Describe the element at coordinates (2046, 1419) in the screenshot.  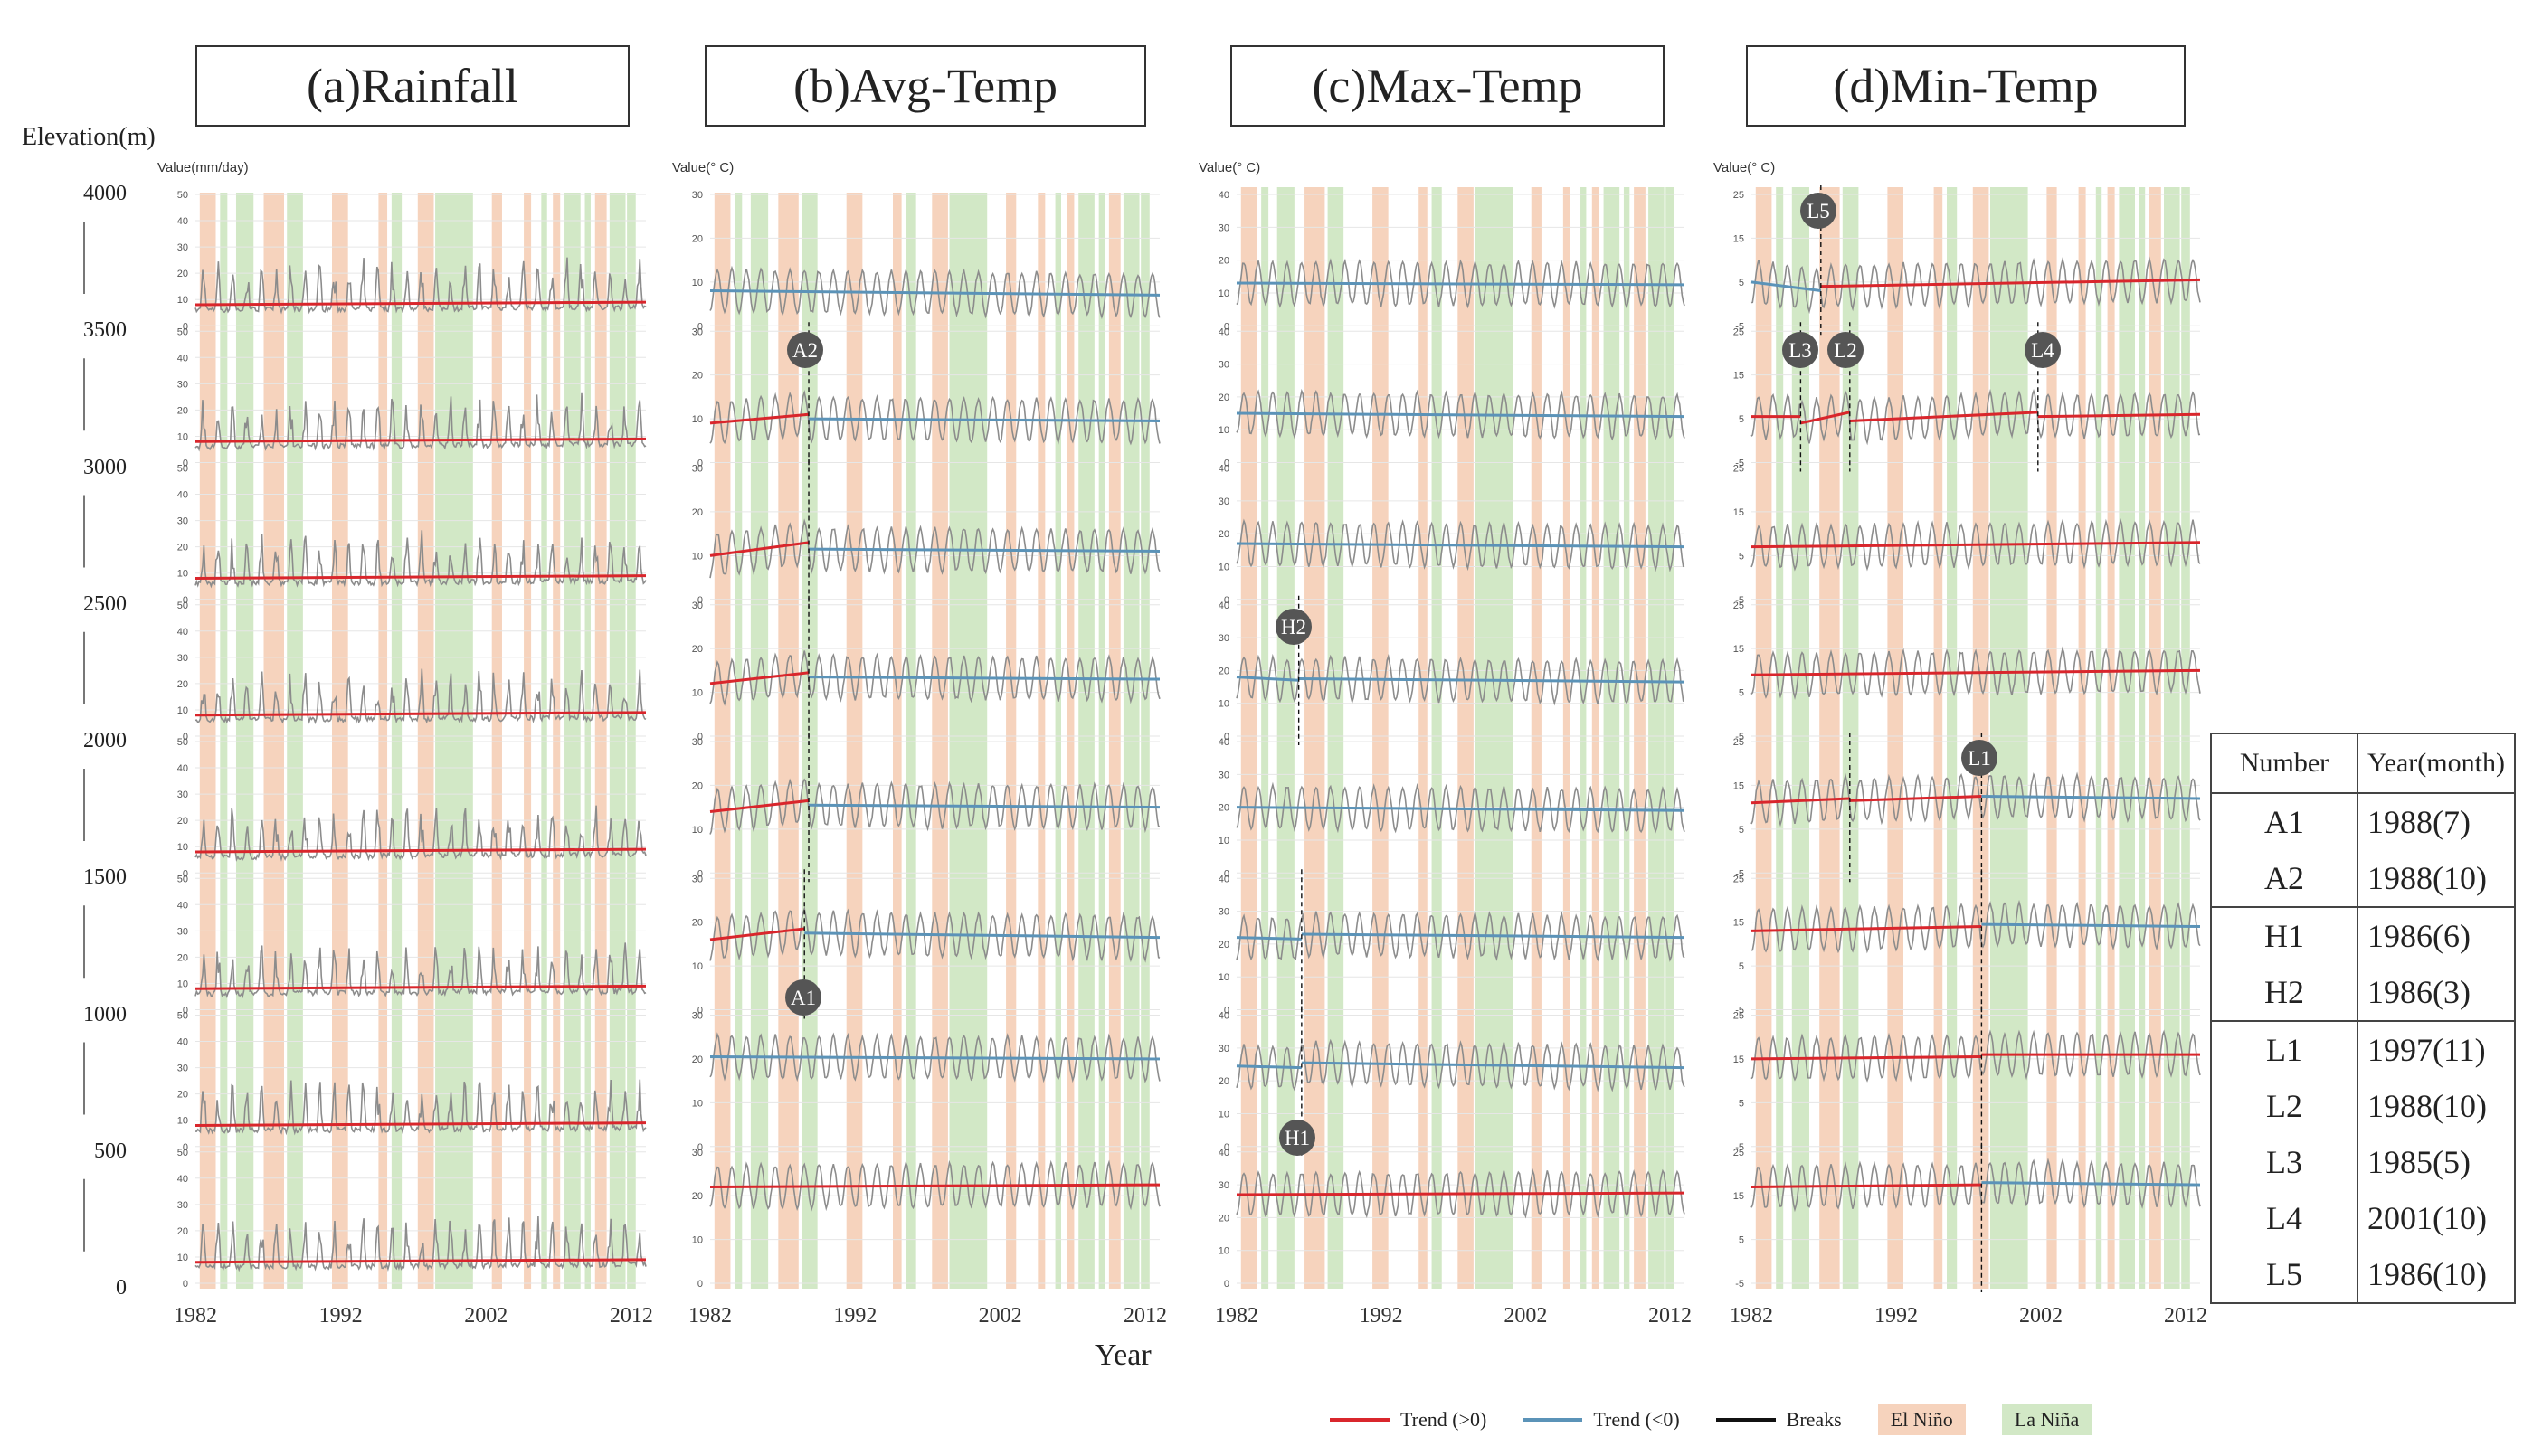
I see `legend-label: La Niña` at that location.